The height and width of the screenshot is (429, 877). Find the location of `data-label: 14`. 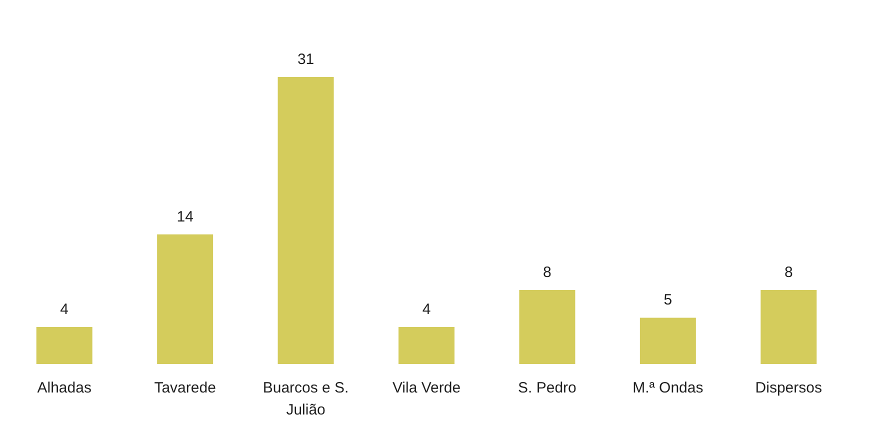

data-label: 14 is located at coordinates (185, 217).